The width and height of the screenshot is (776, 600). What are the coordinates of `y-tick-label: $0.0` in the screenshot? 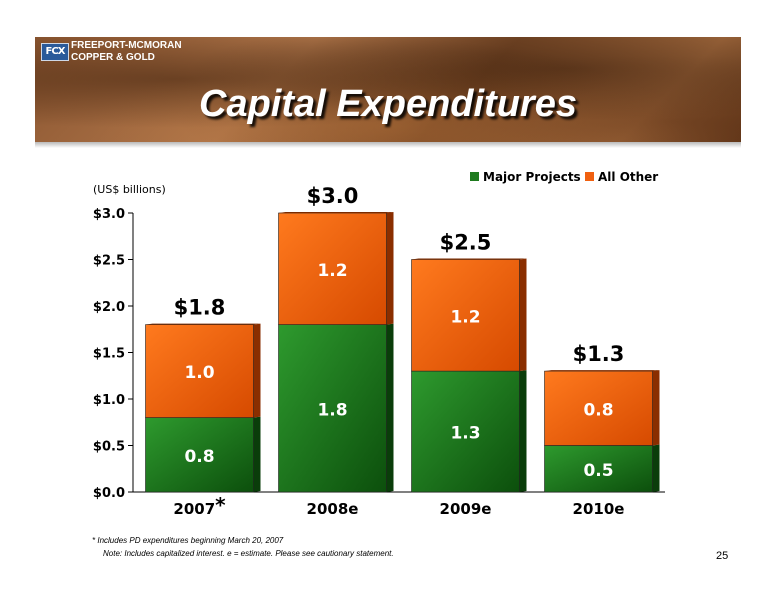 It's located at (109, 493).